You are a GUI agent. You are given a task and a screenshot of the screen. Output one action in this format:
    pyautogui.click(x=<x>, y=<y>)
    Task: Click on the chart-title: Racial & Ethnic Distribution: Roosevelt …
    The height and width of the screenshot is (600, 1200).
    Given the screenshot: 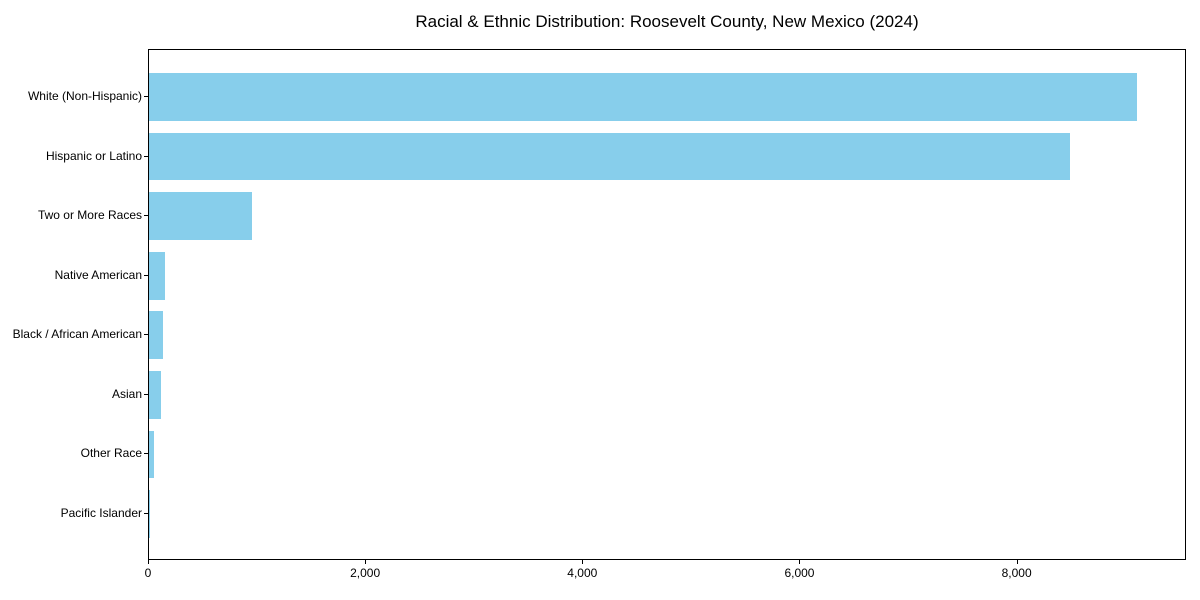 What is the action you would take?
    pyautogui.click(x=667, y=21)
    